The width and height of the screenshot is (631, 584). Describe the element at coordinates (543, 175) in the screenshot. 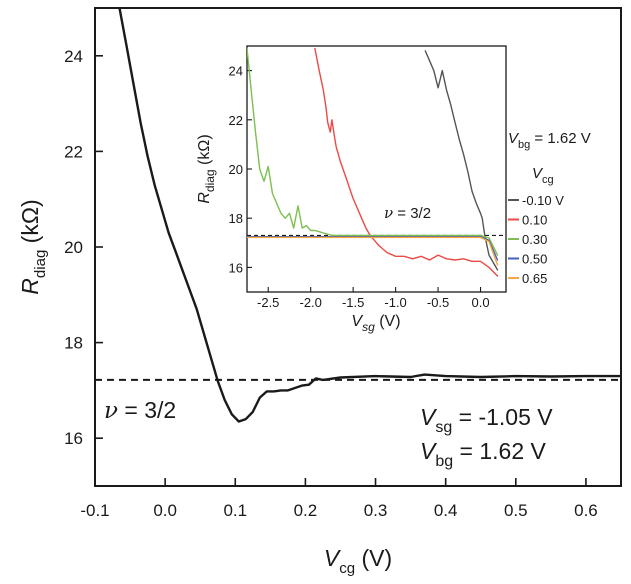

I see `legend-title: Vcg` at that location.